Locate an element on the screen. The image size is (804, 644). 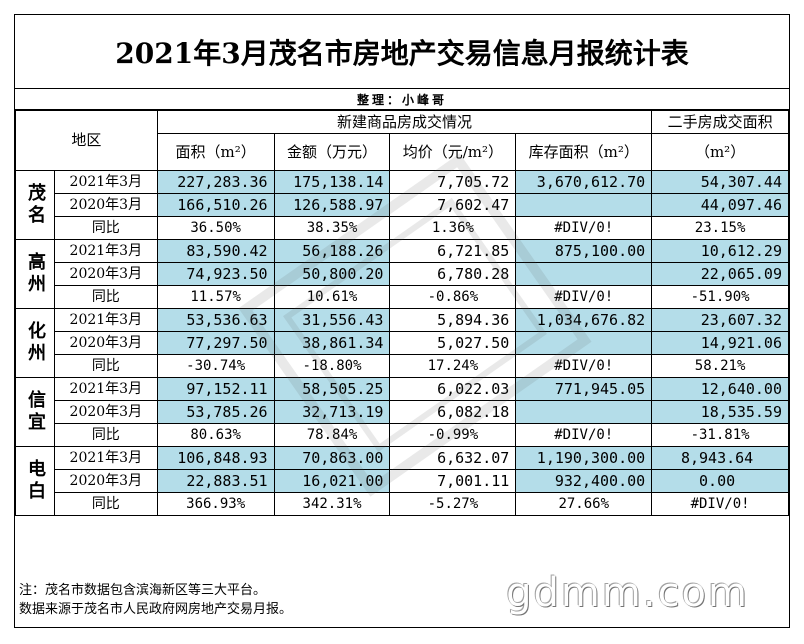
area-cell: 227,283.36 is located at coordinates (215, 182).